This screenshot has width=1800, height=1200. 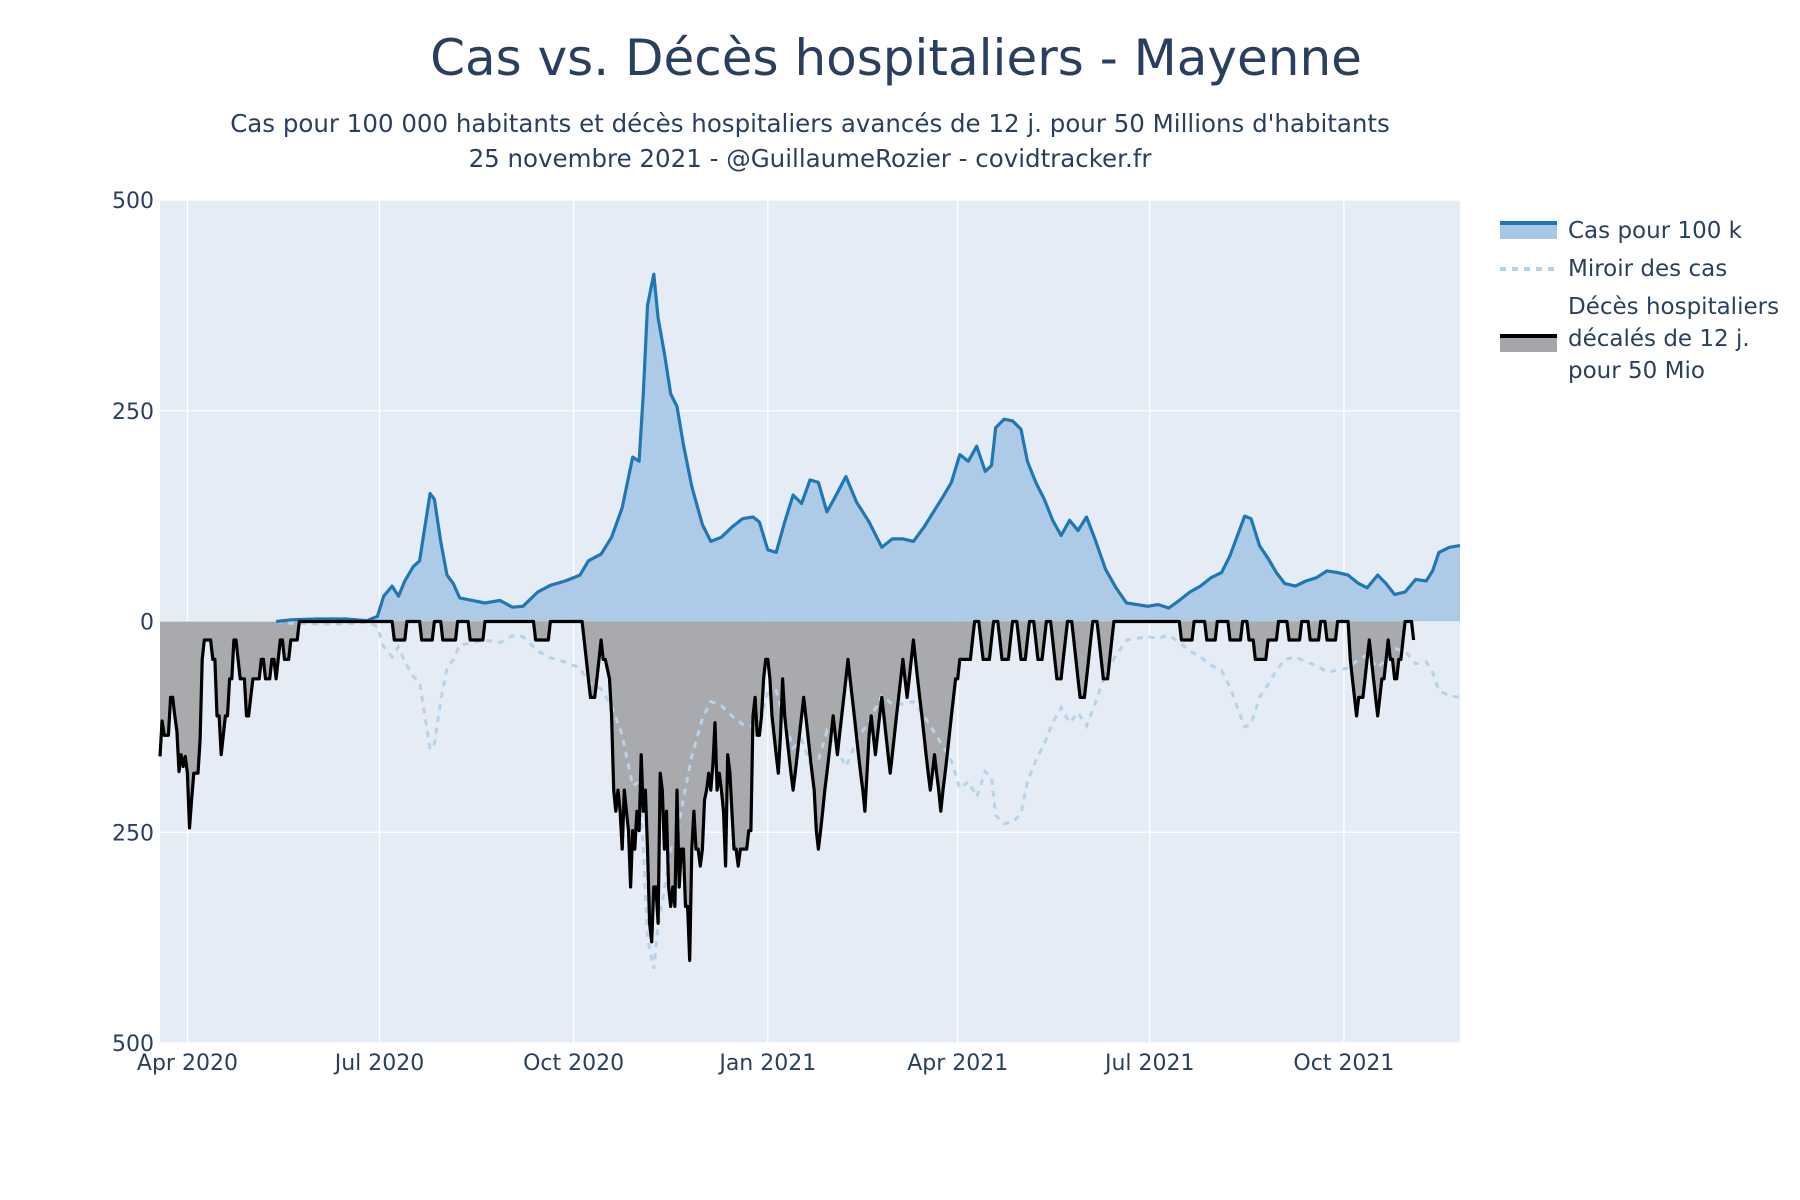 I want to click on legend-swatch-cases-fill, so click(x=1528, y=230).